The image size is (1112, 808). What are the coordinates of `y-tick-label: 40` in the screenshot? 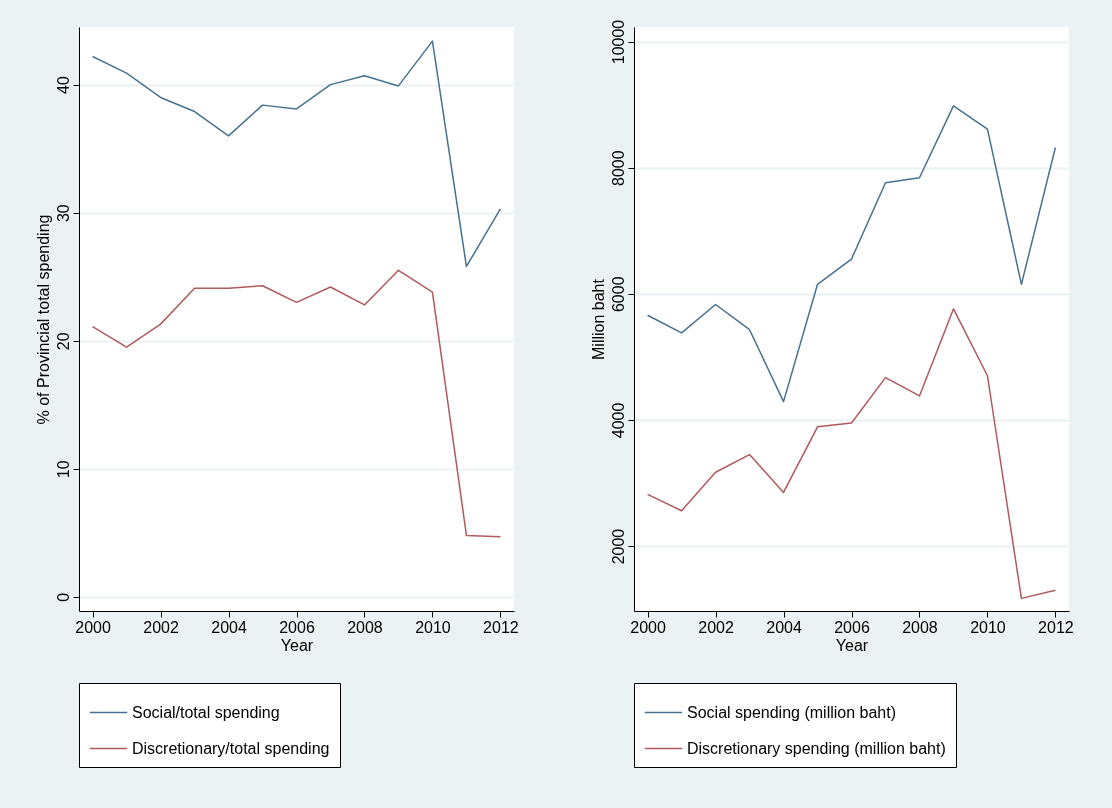 It's located at (63, 85).